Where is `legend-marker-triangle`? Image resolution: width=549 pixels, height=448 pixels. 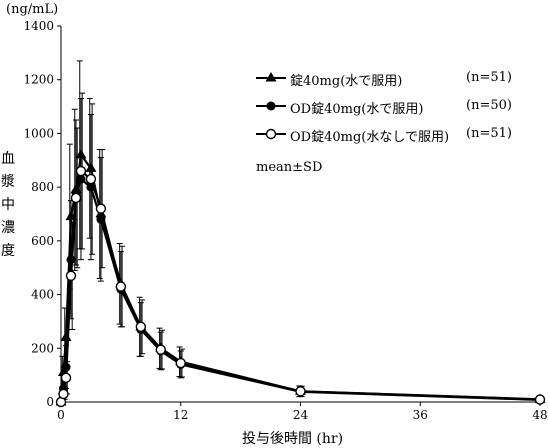 legend-marker-triangle is located at coordinates (271, 77).